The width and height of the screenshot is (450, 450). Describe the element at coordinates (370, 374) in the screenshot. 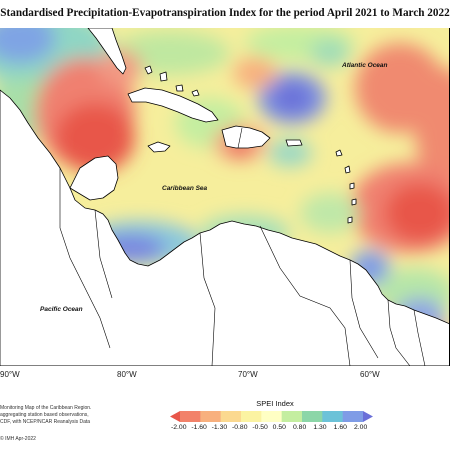

I see `longitude-label-60w: 60°W` at that location.